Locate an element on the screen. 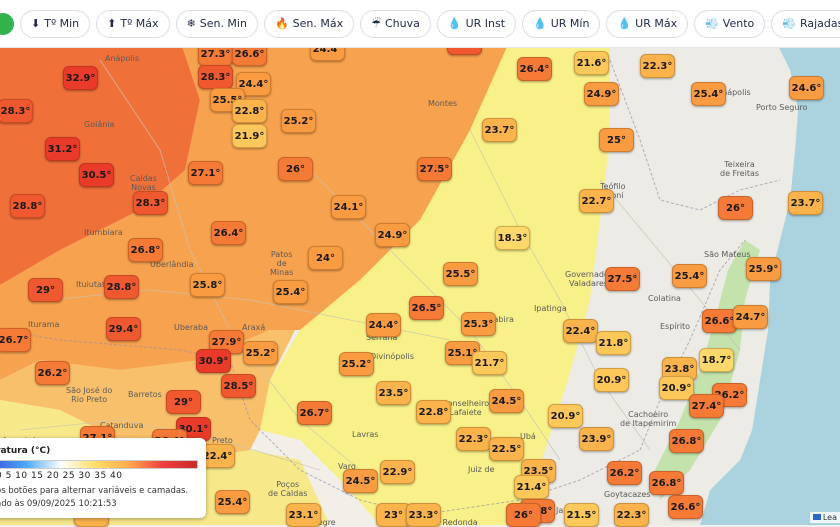 This screenshot has width=840, height=527. temperature-marker: 25.8° is located at coordinates (207, 285).